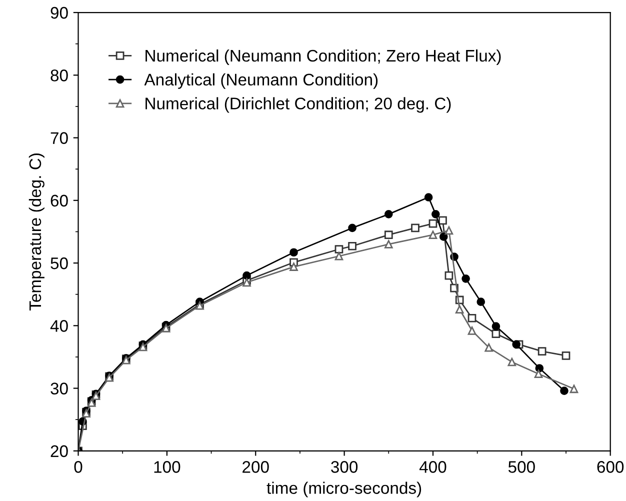 This screenshot has width=626, height=501. I want to click on x-tick-label: 400, so click(432, 467).